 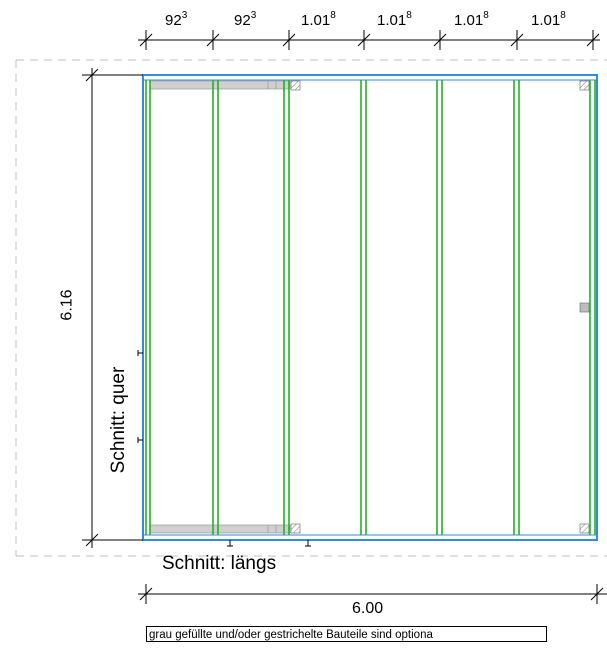 What do you see at coordinates (245, 19) in the screenshot?
I see `top-dimension-label-2: 923` at bounding box center [245, 19].